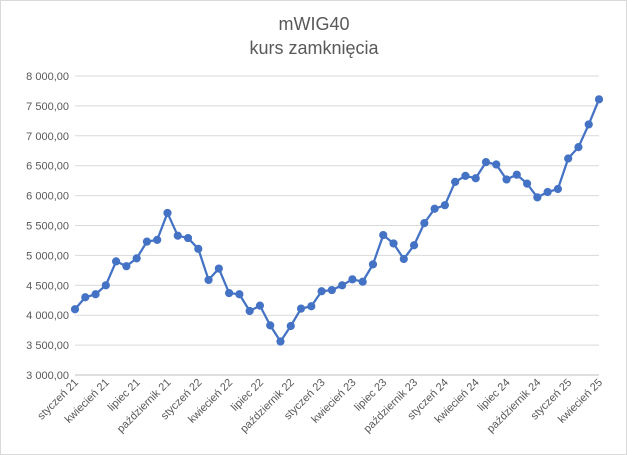  What do you see at coordinates (47, 286) in the screenshot?
I see `y-tick-label: 4 500,00` at bounding box center [47, 286].